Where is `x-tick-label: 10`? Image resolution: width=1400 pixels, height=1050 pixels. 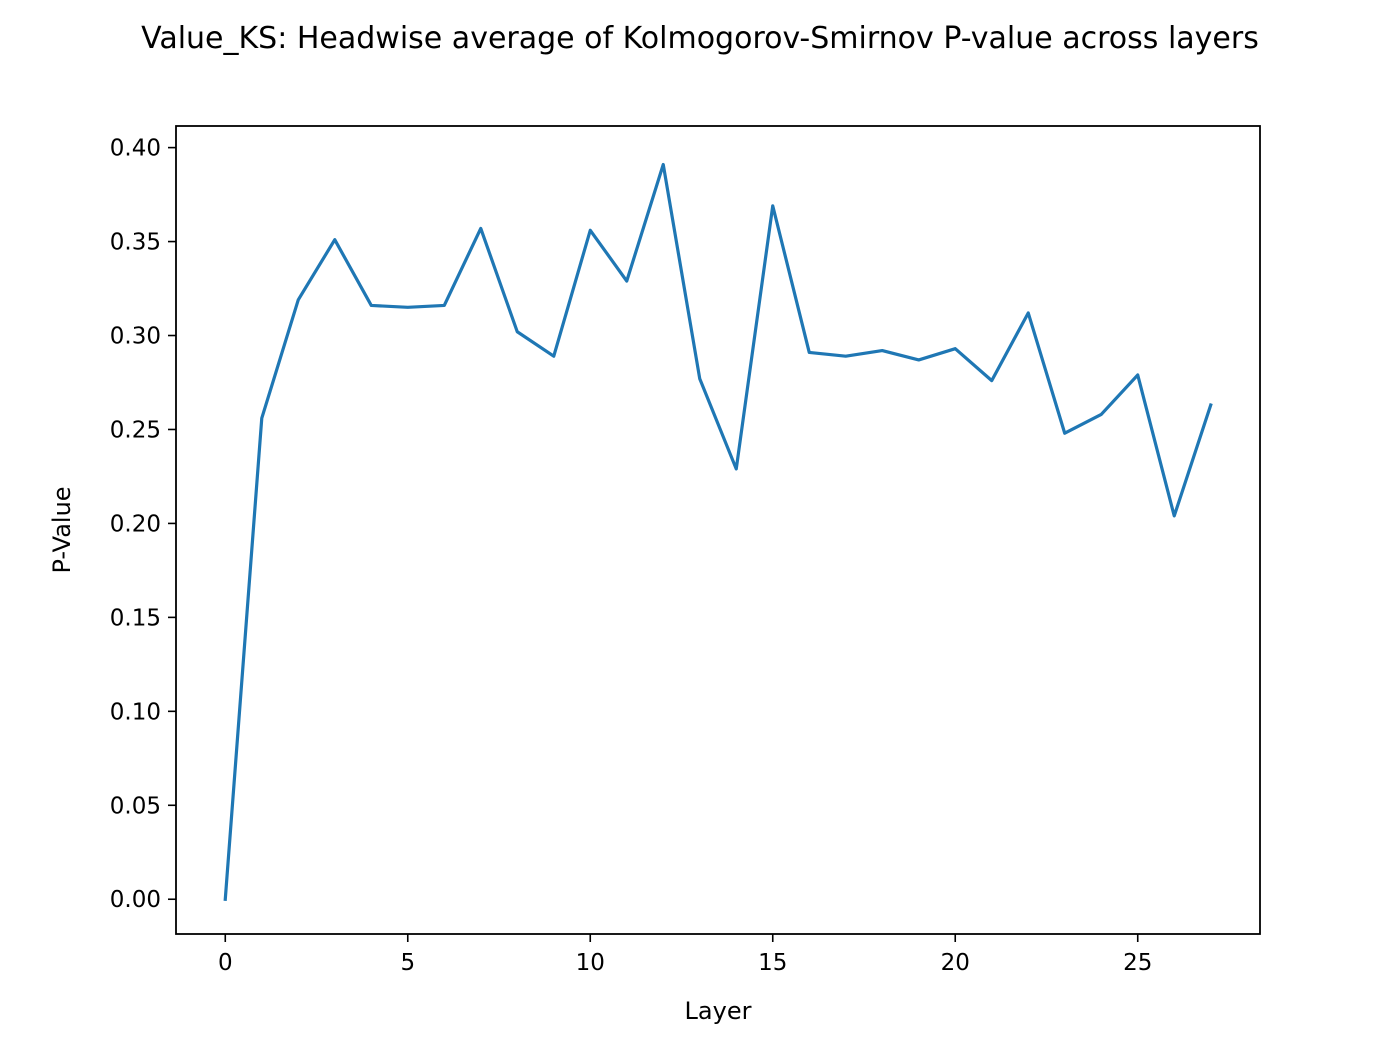
x-tick-label: 10 is located at coordinates (590, 963).